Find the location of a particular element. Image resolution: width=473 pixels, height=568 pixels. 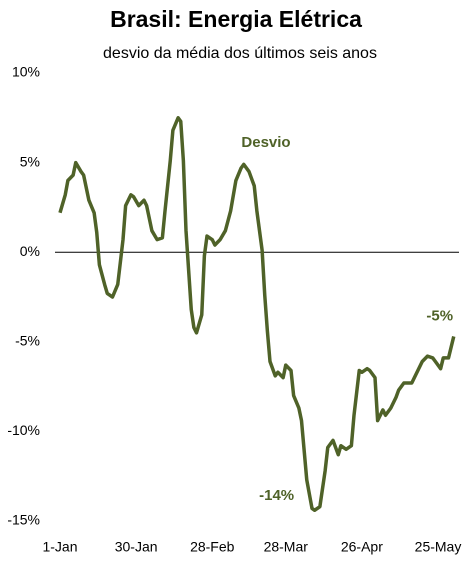

x-tick-label: 28-Mar is located at coordinates (286, 547).